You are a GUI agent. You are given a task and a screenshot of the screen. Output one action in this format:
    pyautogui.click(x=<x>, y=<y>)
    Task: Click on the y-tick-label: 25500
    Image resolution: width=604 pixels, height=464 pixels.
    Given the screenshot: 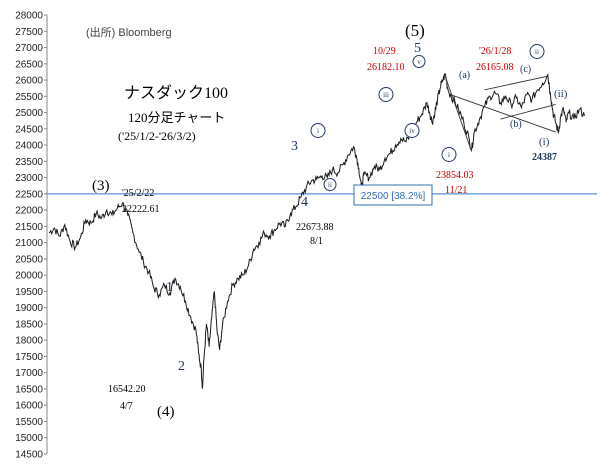 What is the action you would take?
    pyautogui.click(x=29, y=97)
    